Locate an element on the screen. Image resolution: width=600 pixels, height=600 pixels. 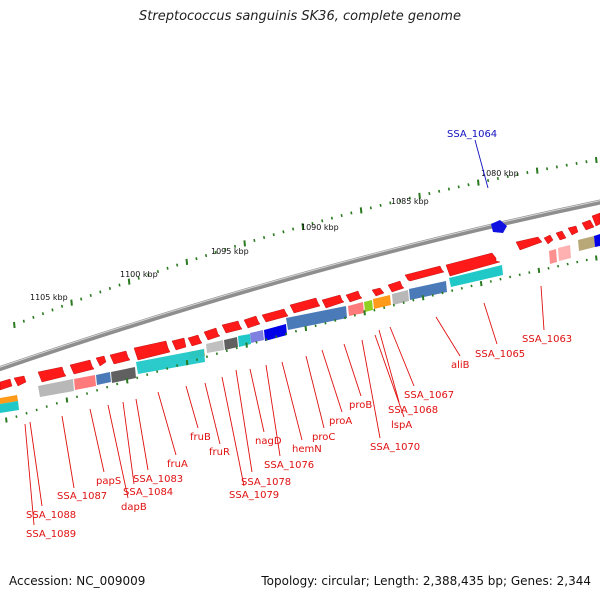
gene-label-ssa-1088: SSA_1088 is located at coordinates (51, 515).